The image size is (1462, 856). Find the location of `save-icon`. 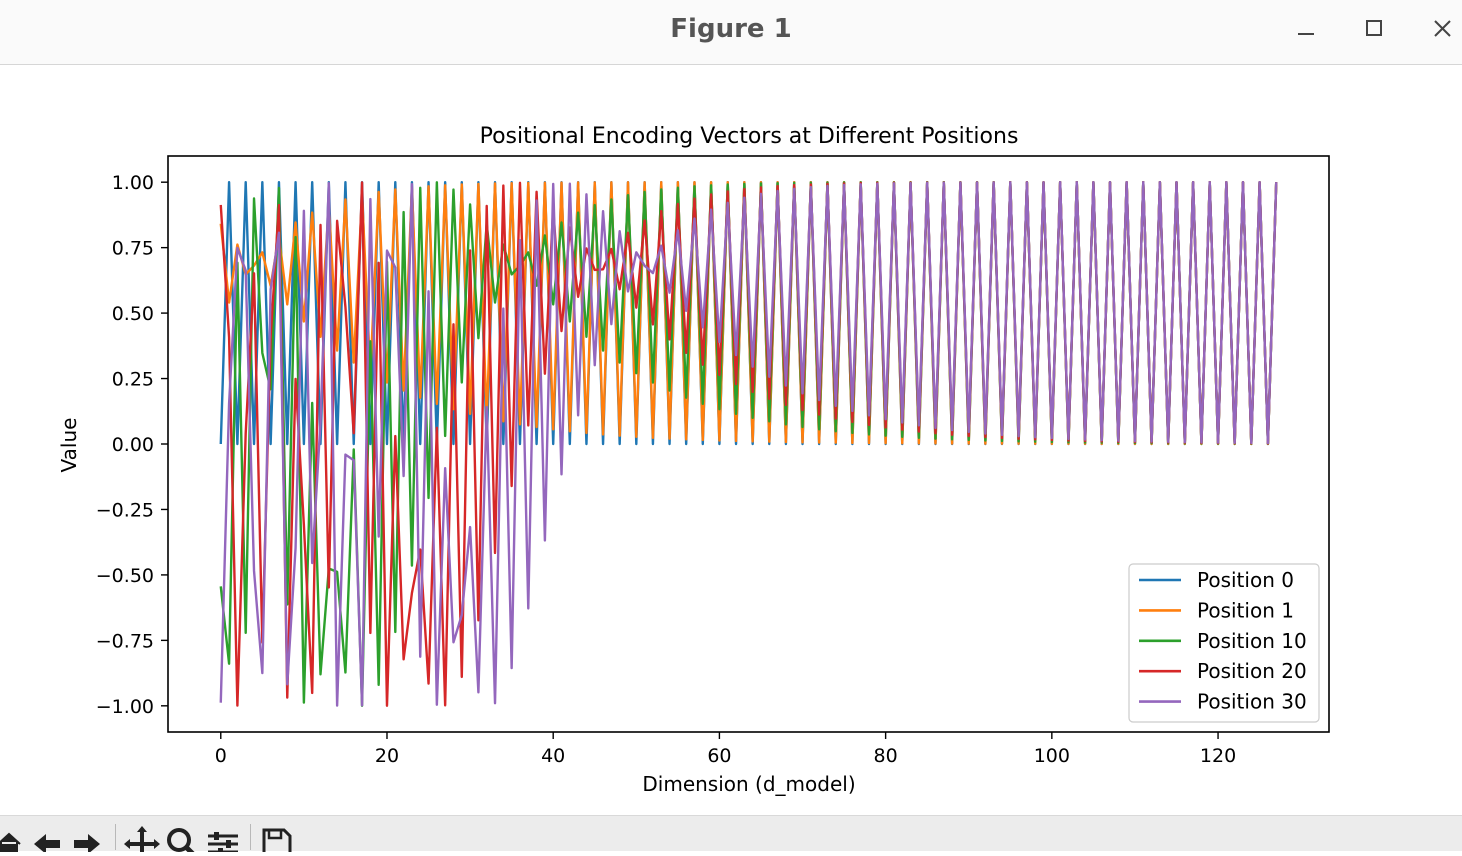

save-icon is located at coordinates (277, 839).